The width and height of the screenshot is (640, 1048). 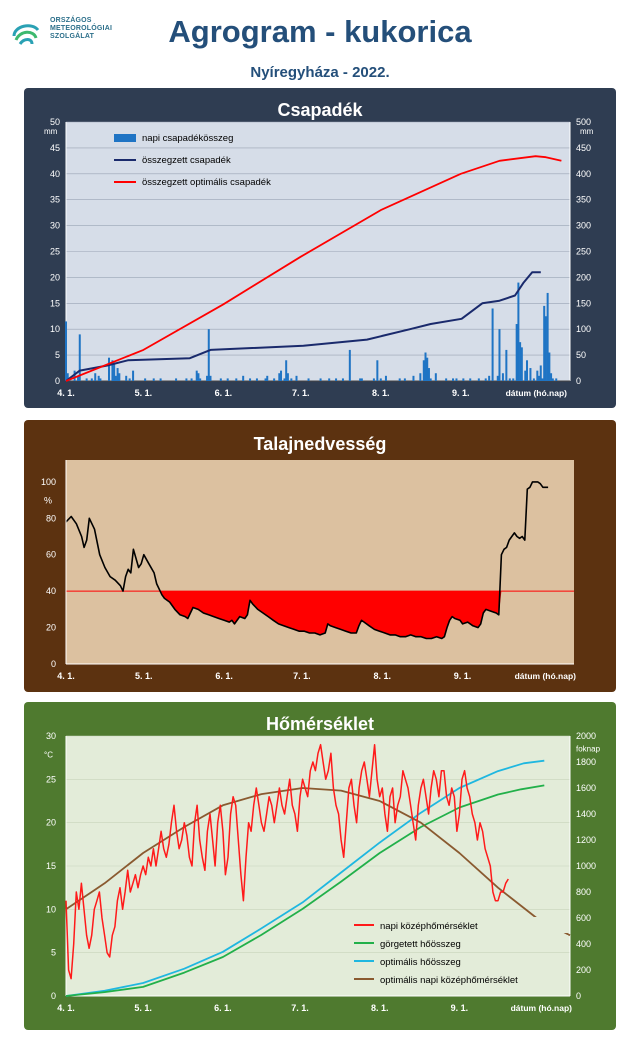 What do you see at coordinates (72, 36) in the screenshot?
I see `logo-line-3: SZOLGÁLAT` at bounding box center [72, 36].